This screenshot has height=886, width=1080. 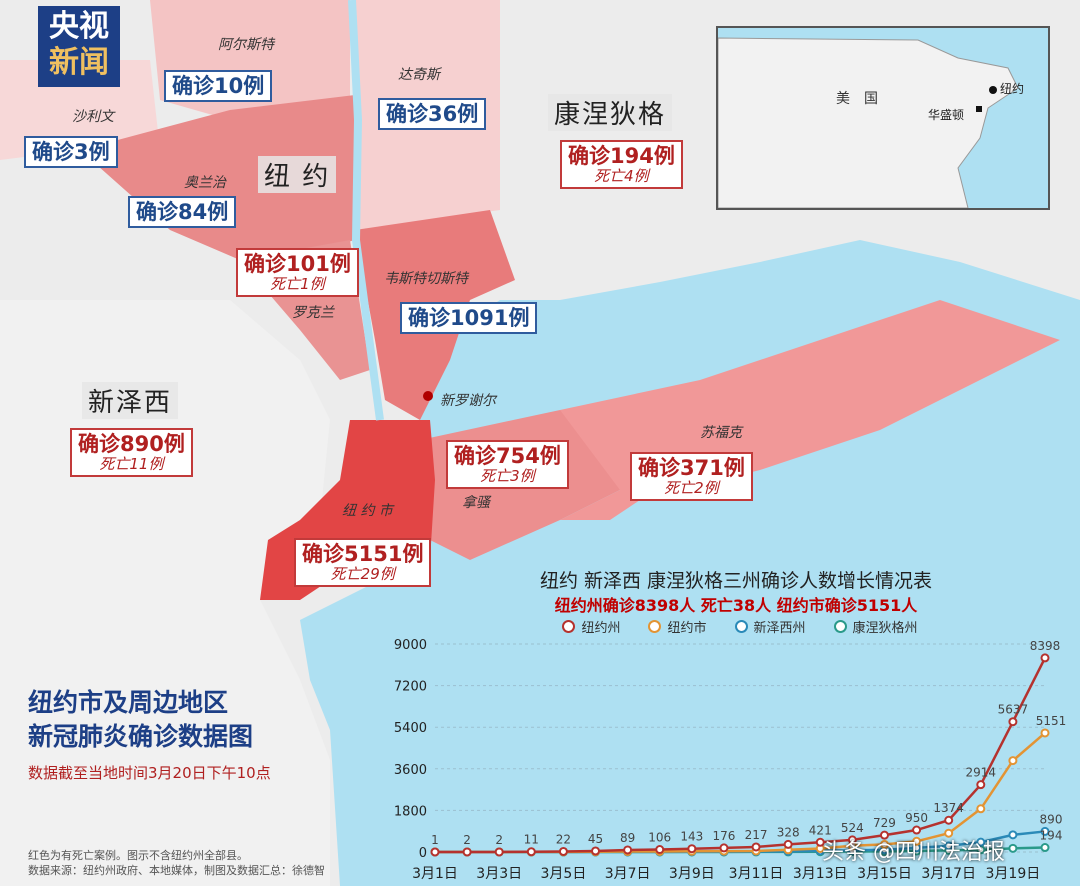 I want to click on y-tick-label: 3600, so click(x=410, y=770).